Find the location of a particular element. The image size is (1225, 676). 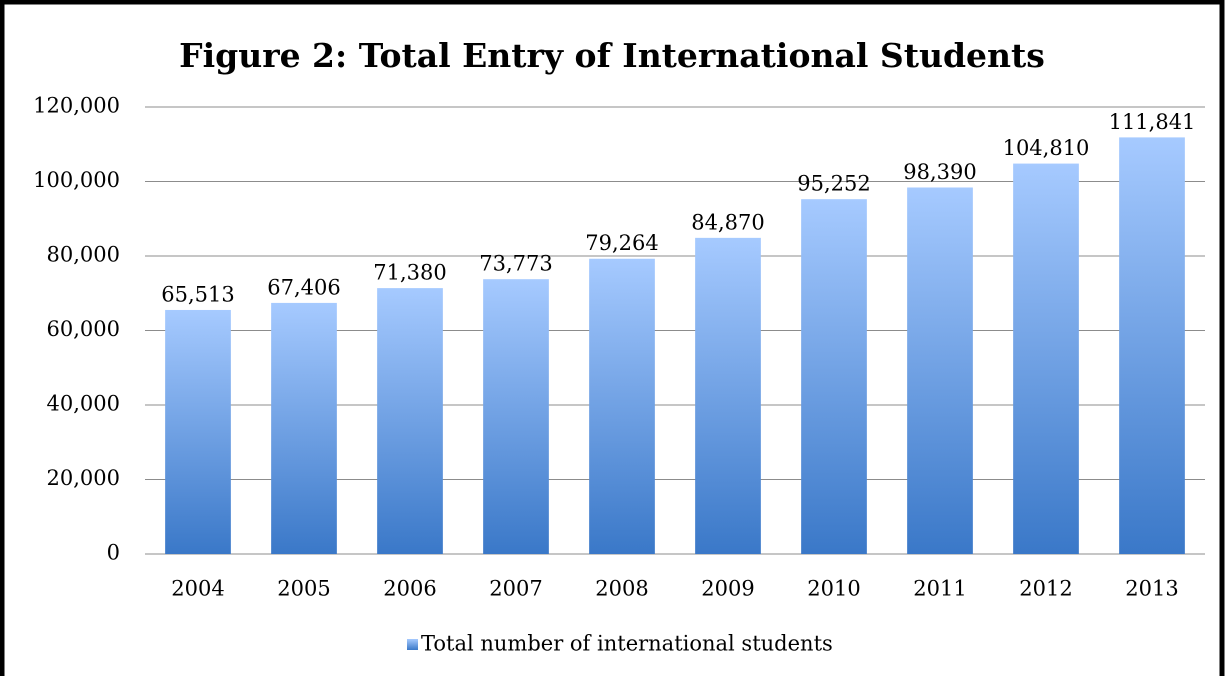

y-tick-label: 60,000 is located at coordinates (83, 329).